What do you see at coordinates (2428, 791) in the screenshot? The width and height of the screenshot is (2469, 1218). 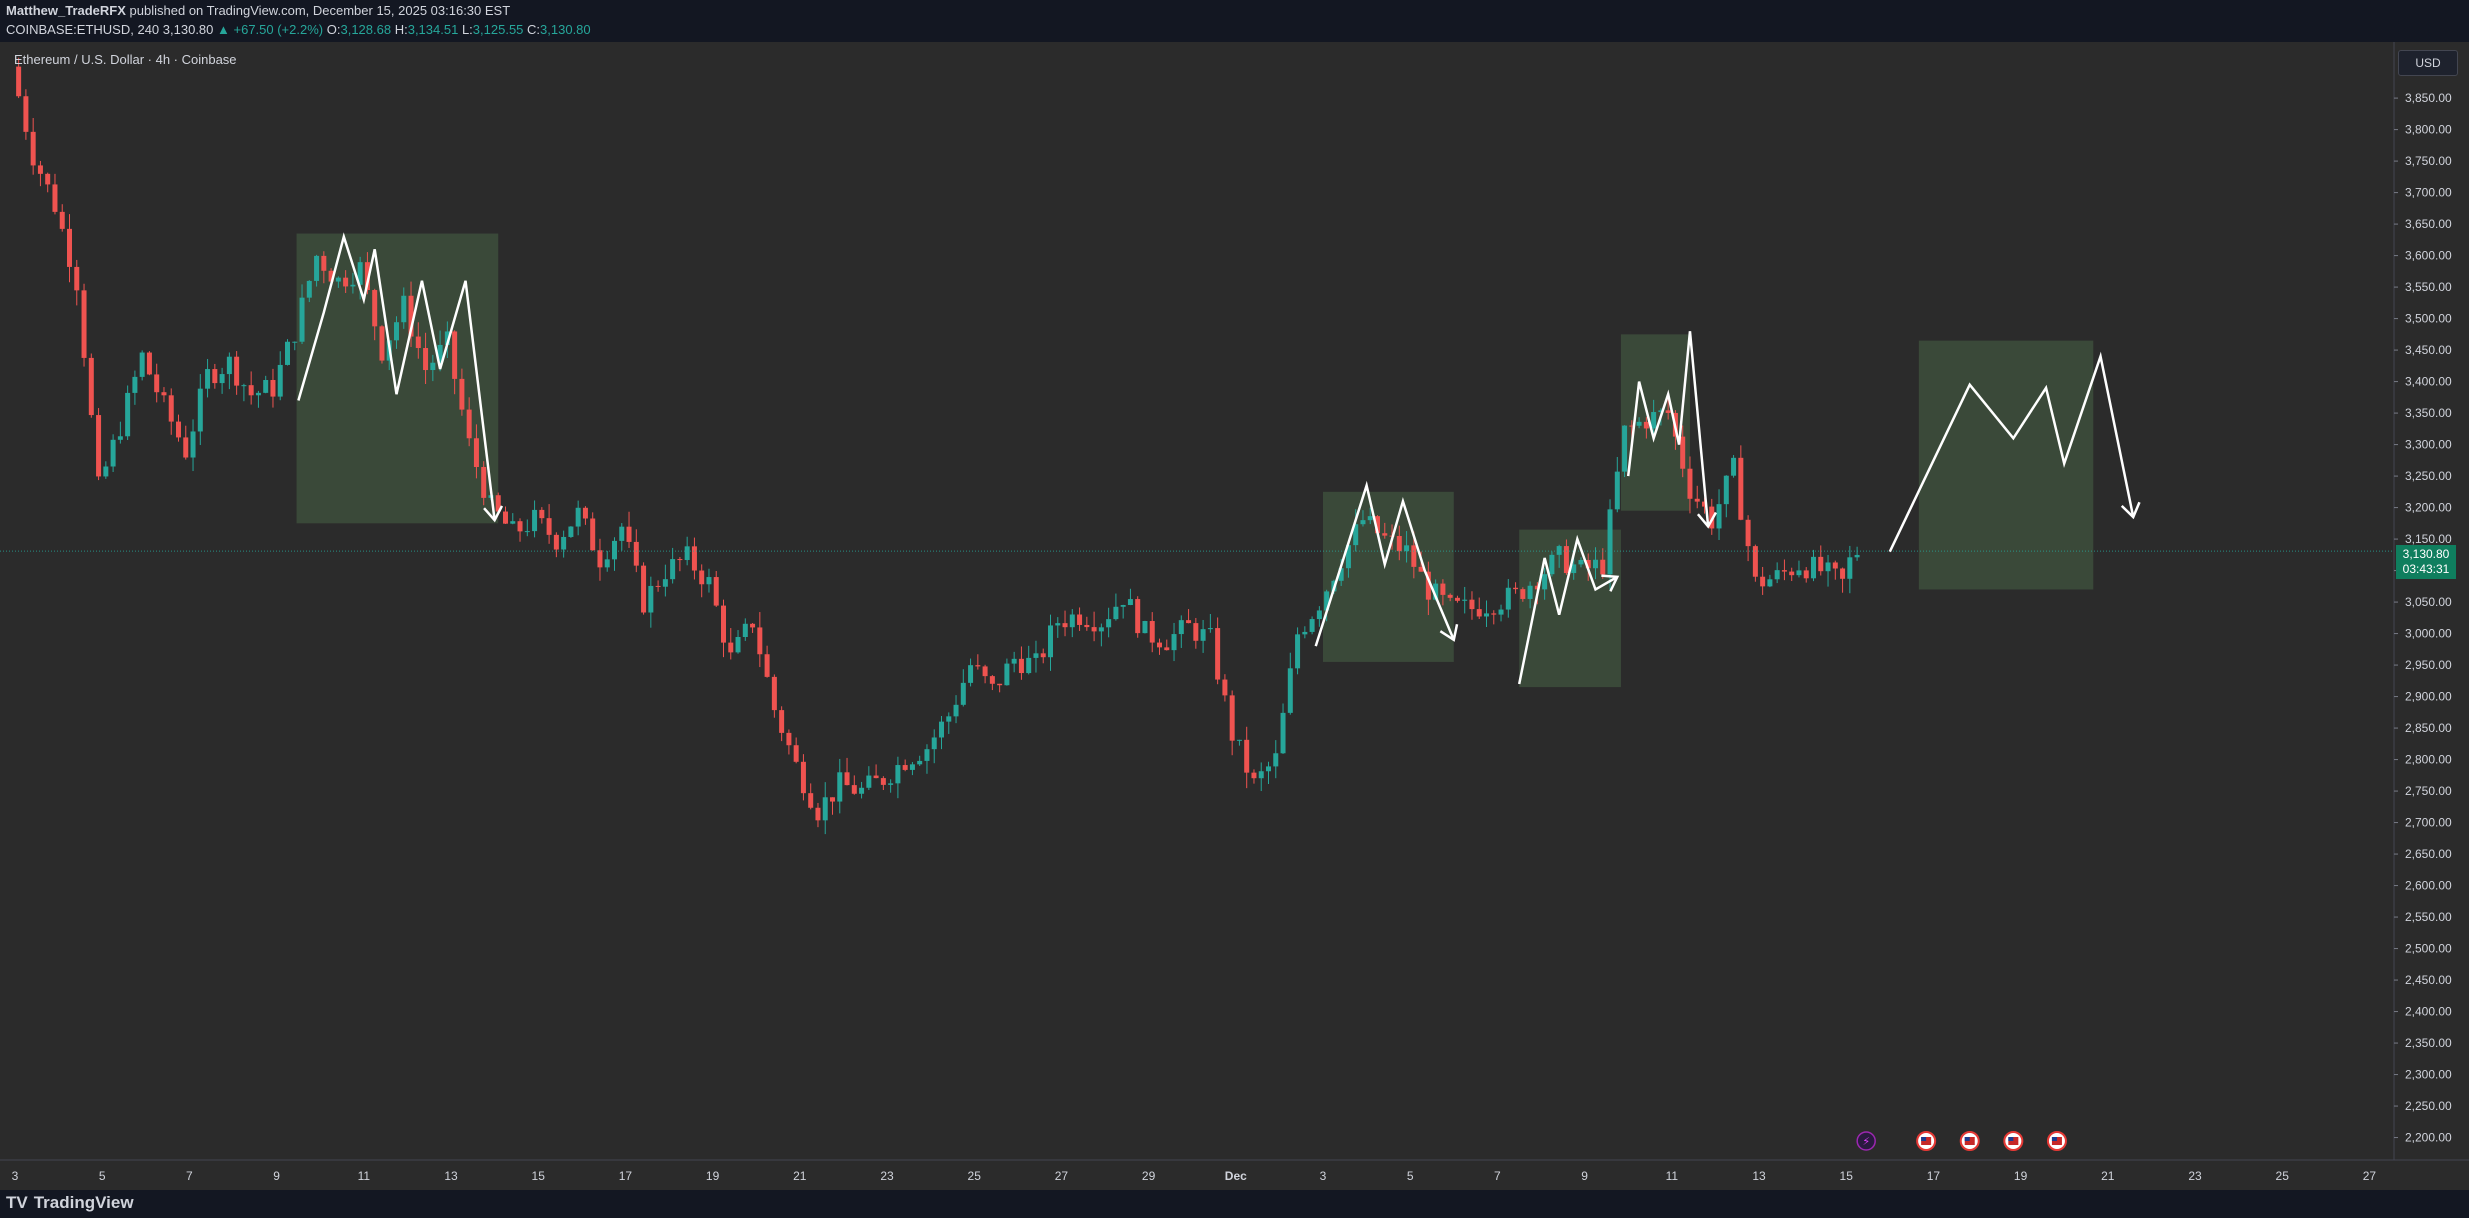 I see `price-tick-label: 2,750.00` at bounding box center [2428, 791].